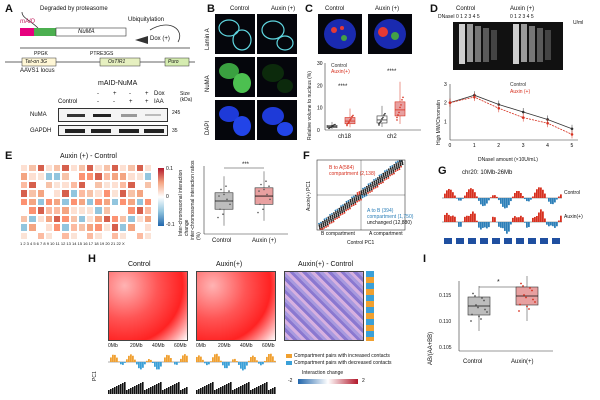 The height and width of the screenshot is (400, 600). Describe the element at coordinates (86, 32) in the screenshot. I see `numa-gene-label: NuMA` at that location.